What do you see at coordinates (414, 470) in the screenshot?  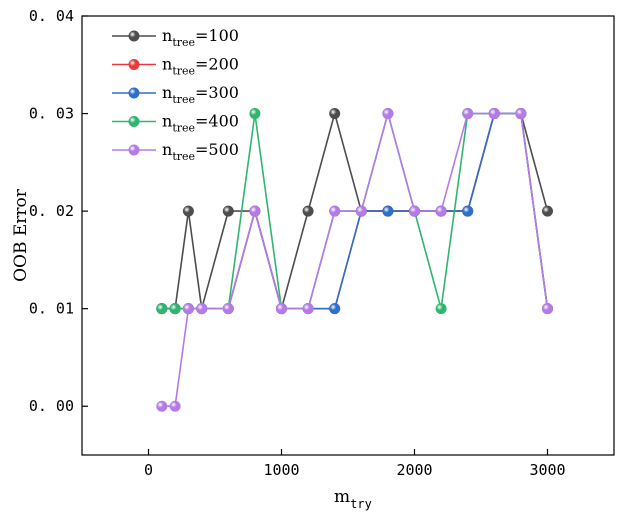 I see `x-tick-label: 2000` at bounding box center [414, 470].